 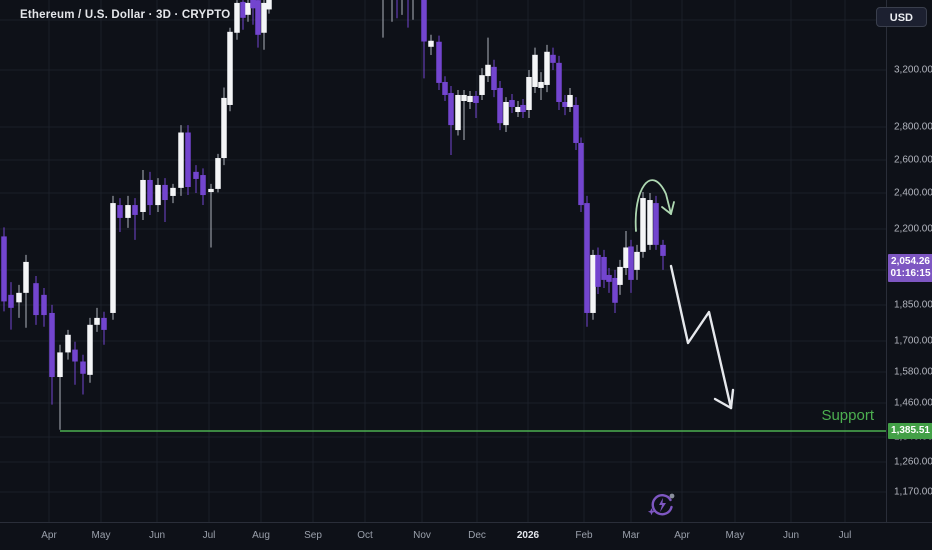 What do you see at coordinates (913, 462) in the screenshot?
I see `price-tick: 1,260.00` at bounding box center [913, 462].